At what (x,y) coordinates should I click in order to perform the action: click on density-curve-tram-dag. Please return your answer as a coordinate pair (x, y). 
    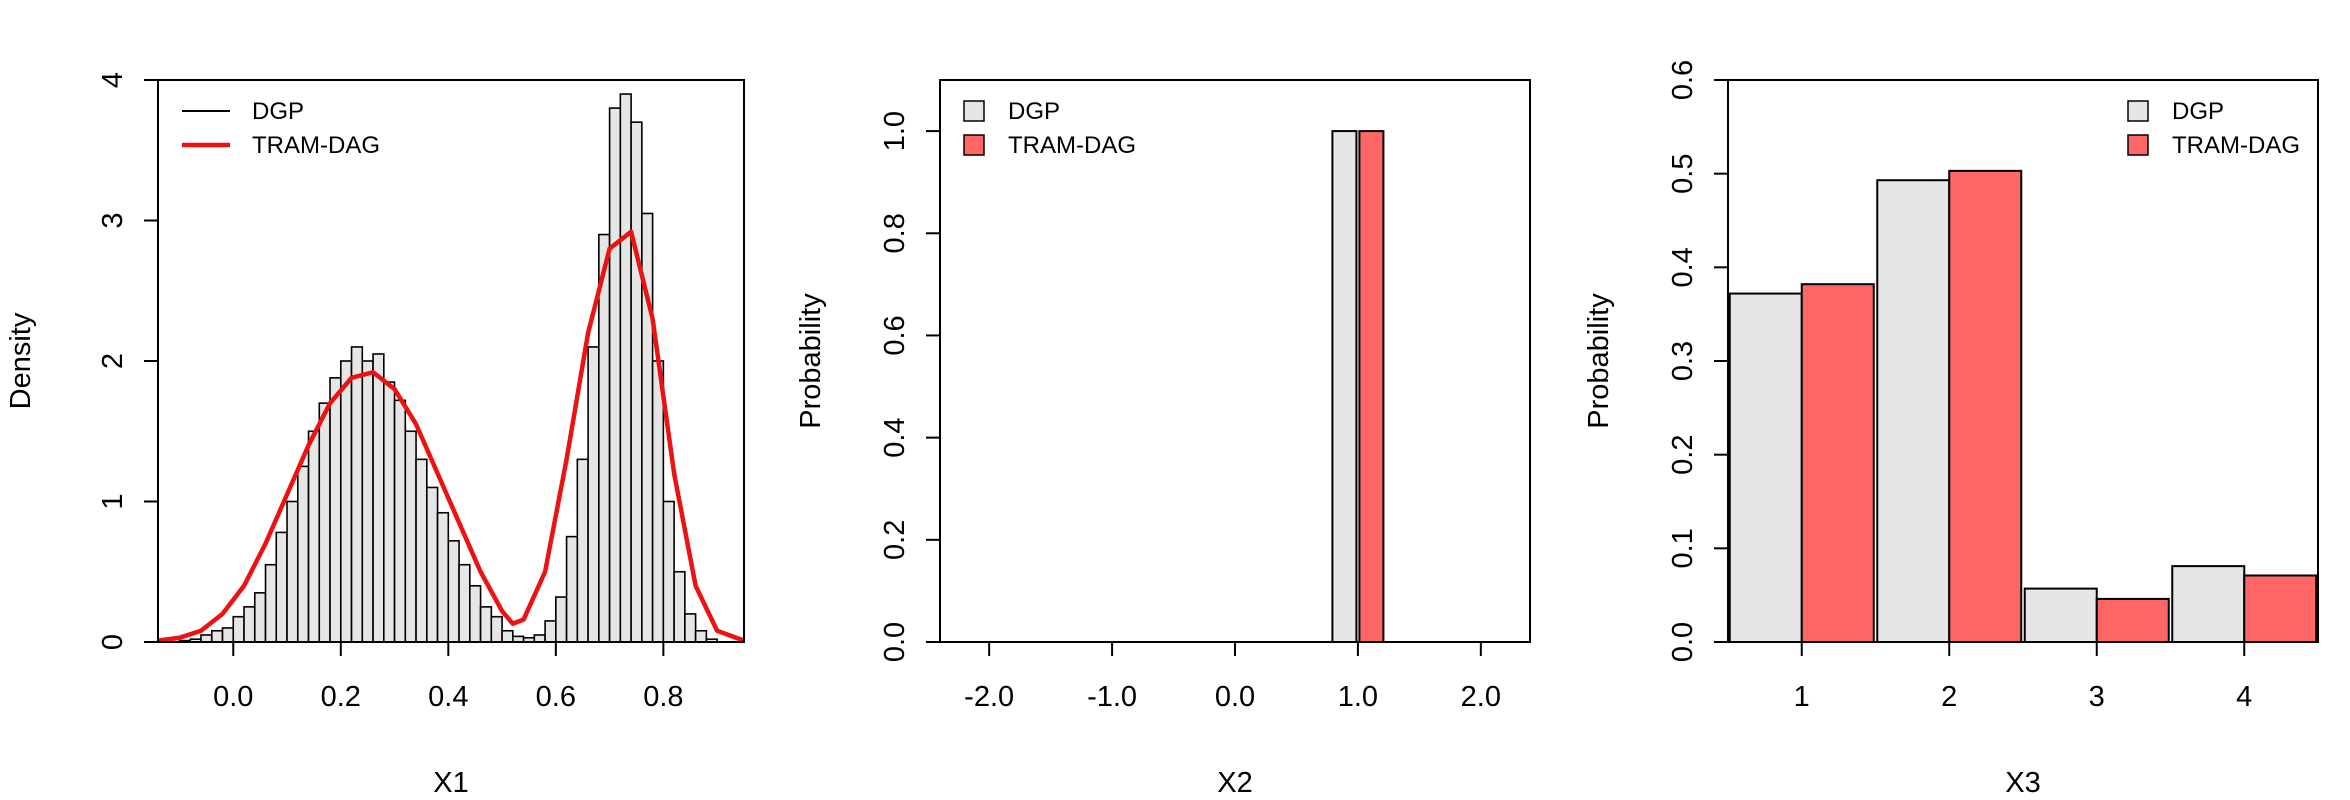
    Looking at the image, I should click on (451, 436).